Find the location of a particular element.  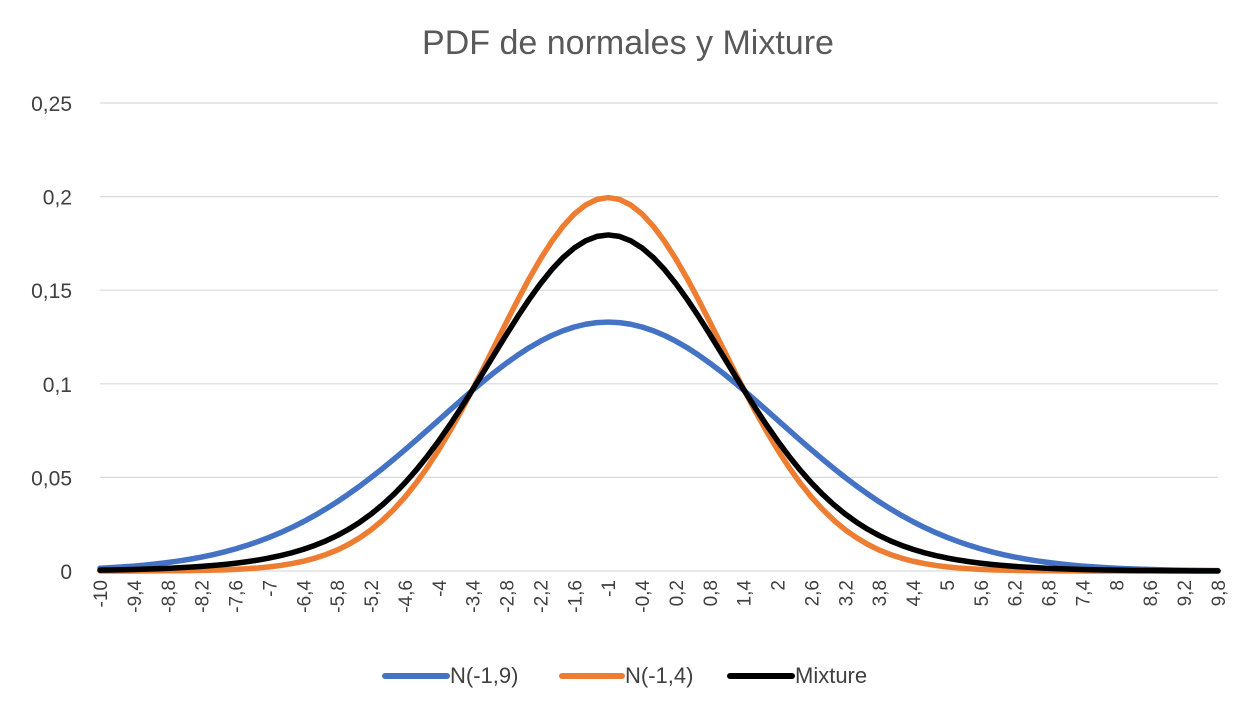

x-tick-label: -1,6 is located at coordinates (575, 596).